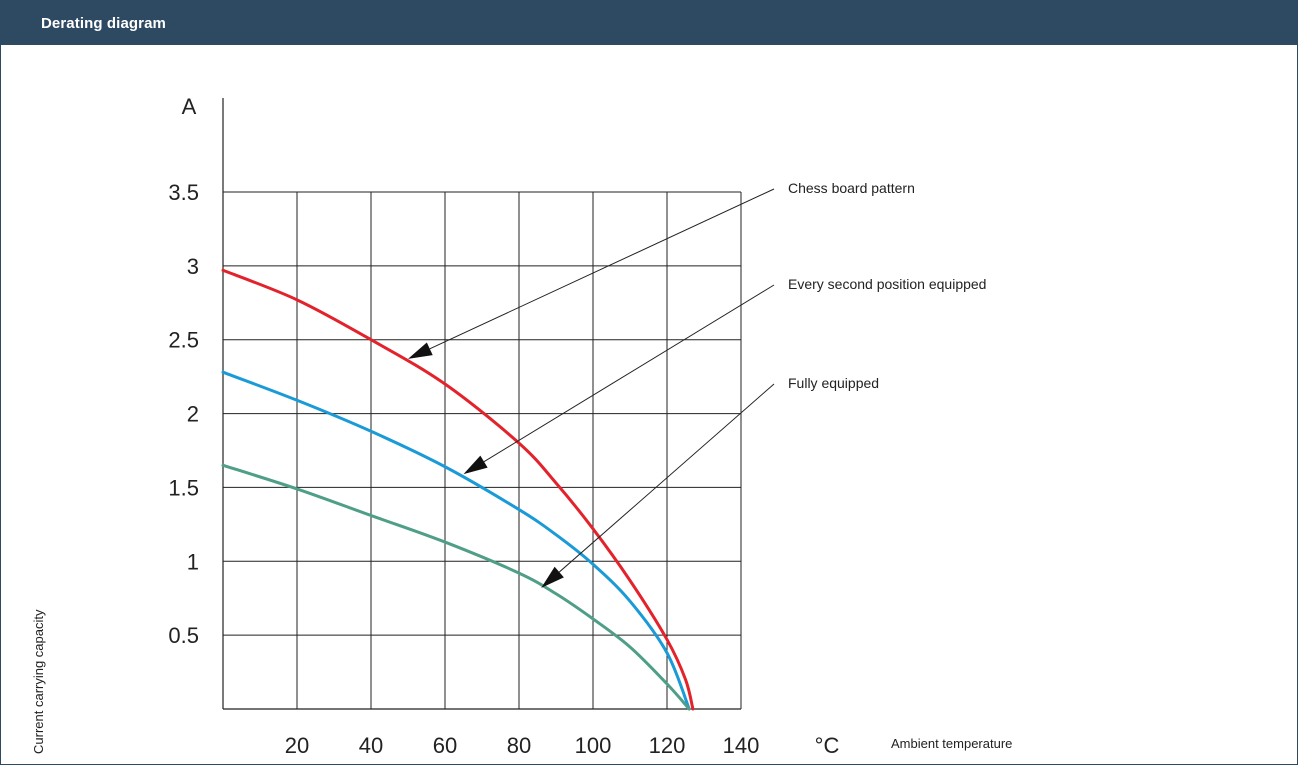 This screenshot has height=765, width=1298. I want to click on x-axis-title: Ambient temperature, so click(951, 743).